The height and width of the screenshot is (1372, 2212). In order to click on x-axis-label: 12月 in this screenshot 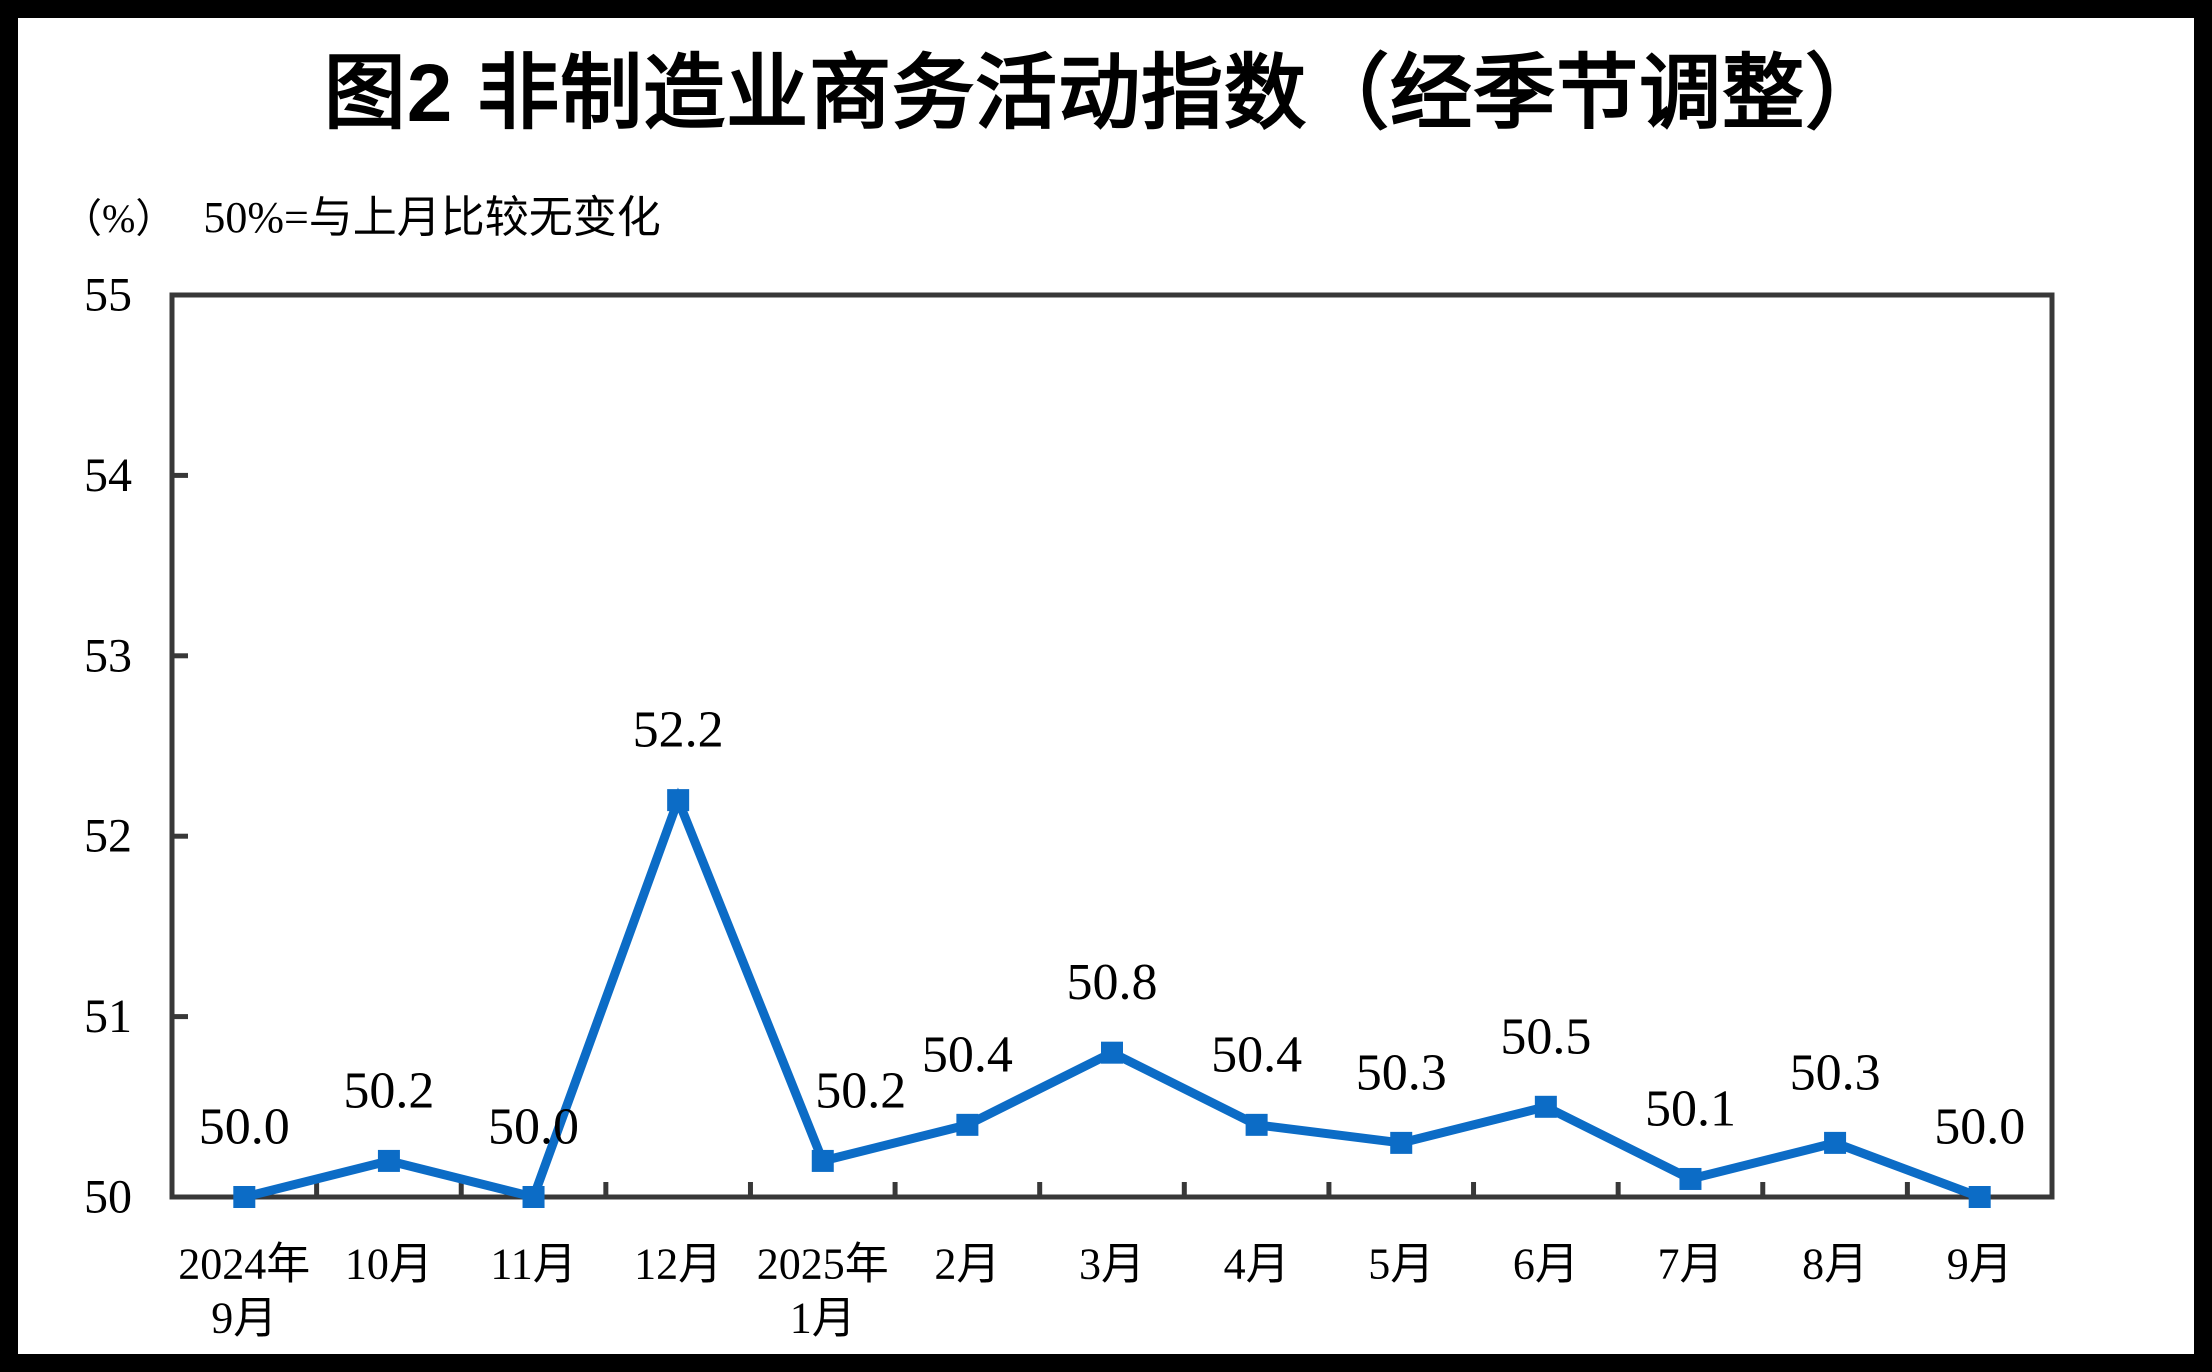, I will do `click(678, 1264)`.